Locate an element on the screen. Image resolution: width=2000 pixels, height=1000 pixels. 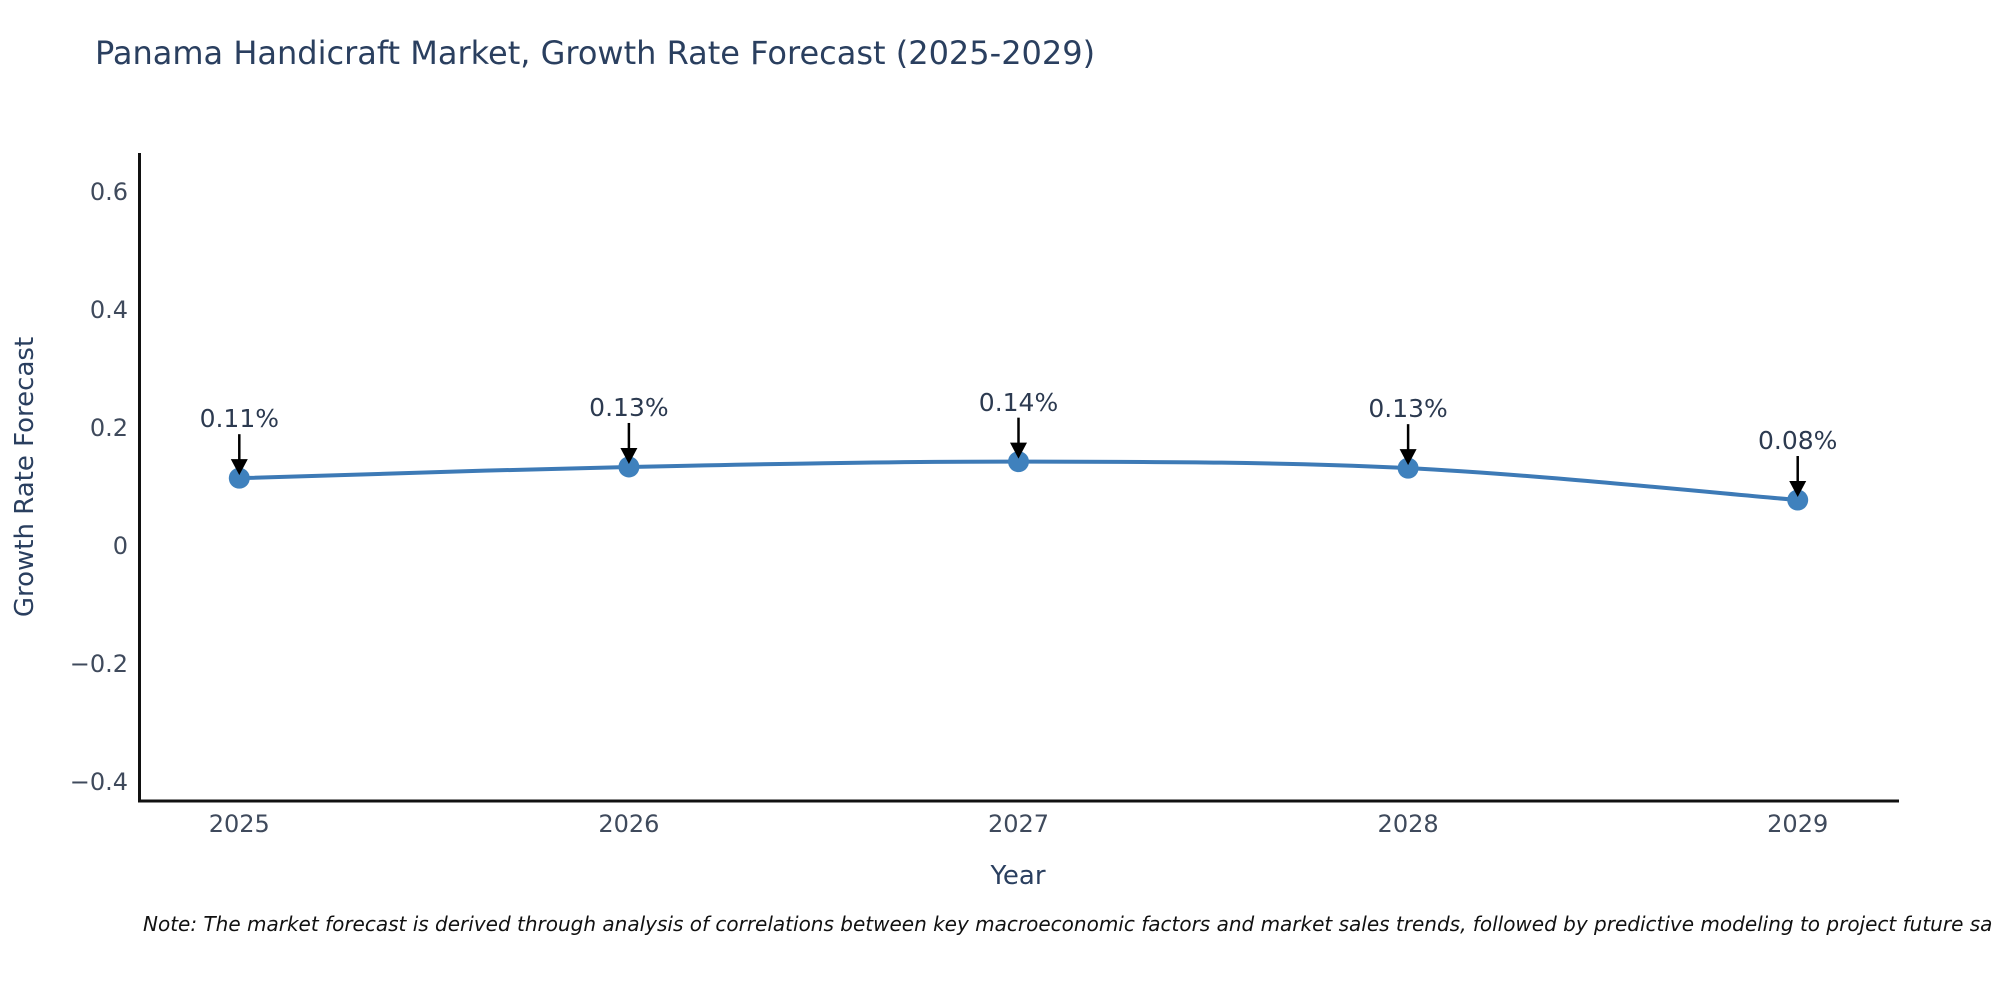
x-tick-label: 2026 is located at coordinates (629, 824).